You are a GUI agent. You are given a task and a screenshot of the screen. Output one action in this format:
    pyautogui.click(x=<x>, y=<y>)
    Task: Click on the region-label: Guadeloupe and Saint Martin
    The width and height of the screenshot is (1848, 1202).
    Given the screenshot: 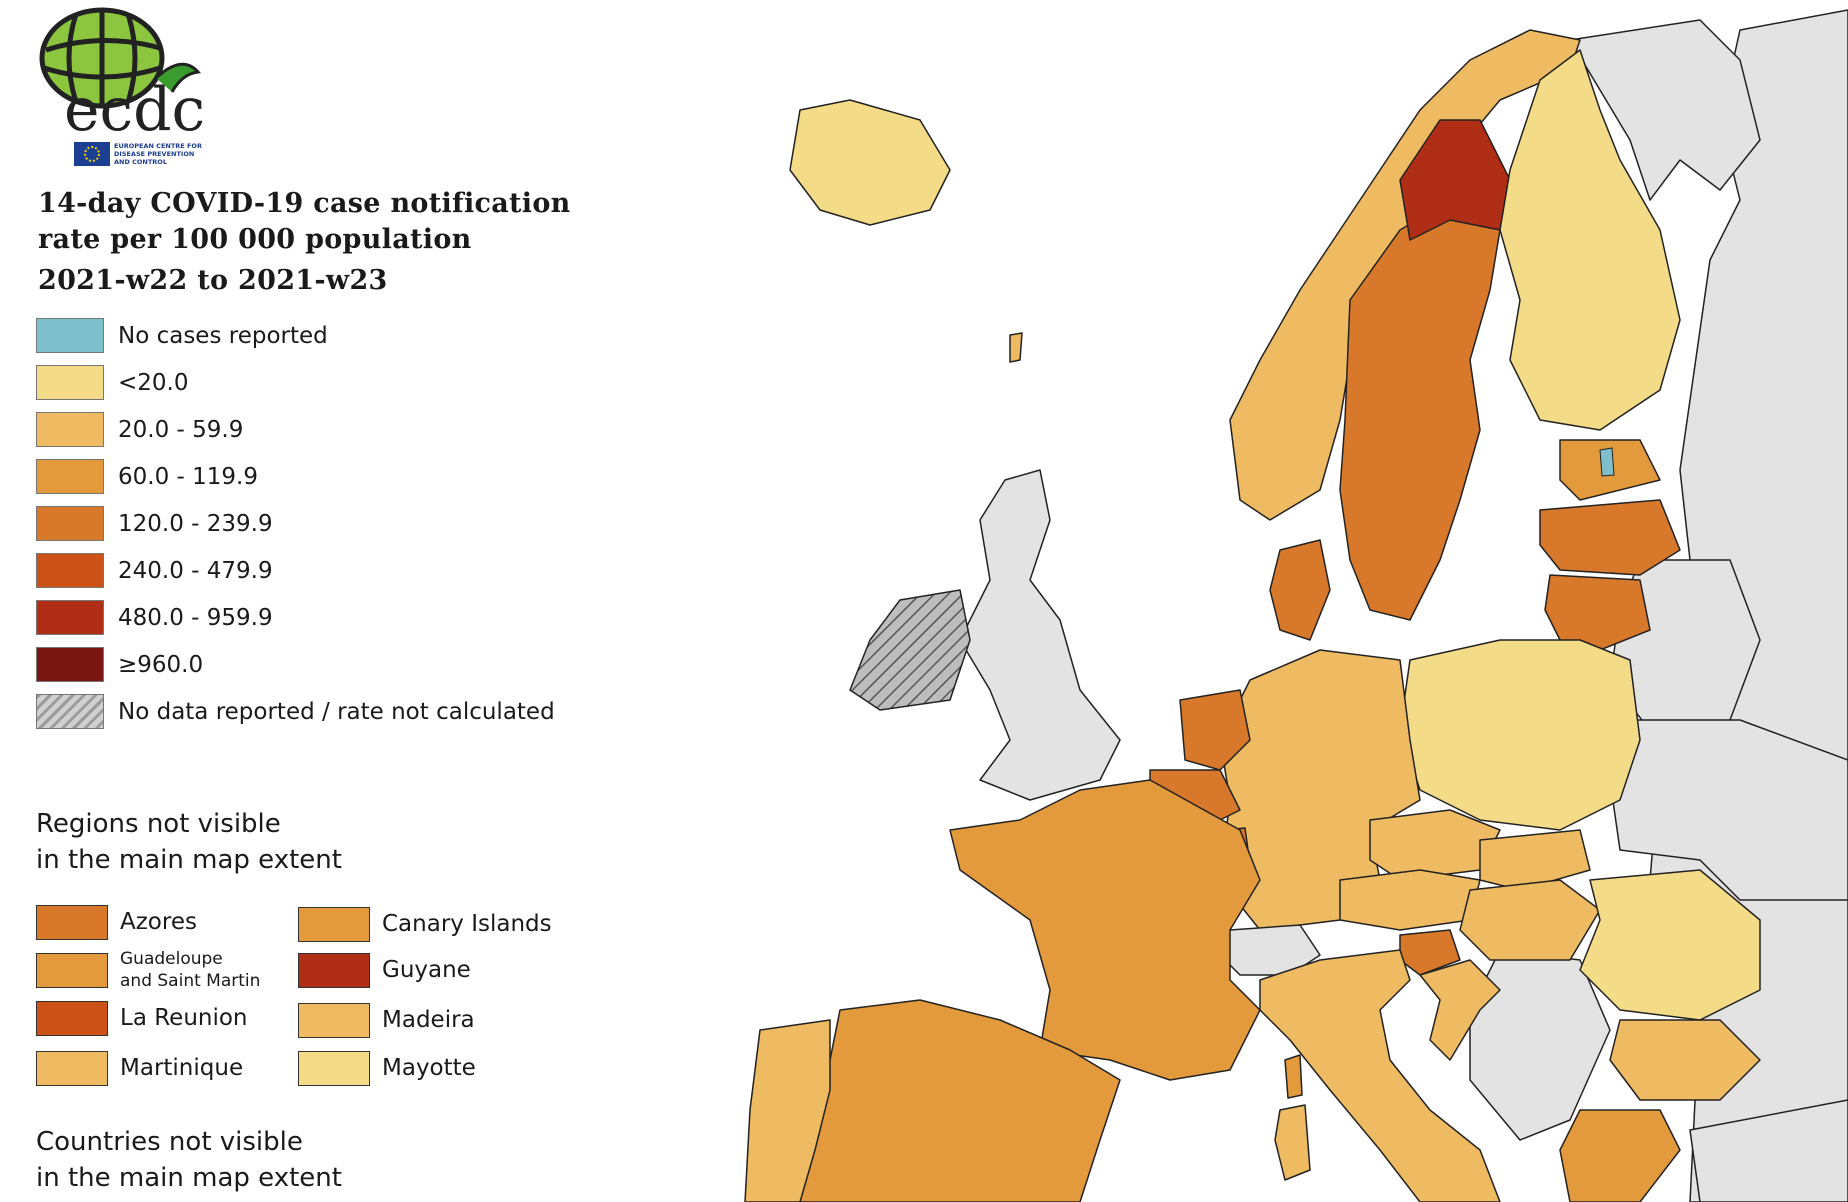 What is the action you would take?
    pyautogui.click(x=190, y=970)
    